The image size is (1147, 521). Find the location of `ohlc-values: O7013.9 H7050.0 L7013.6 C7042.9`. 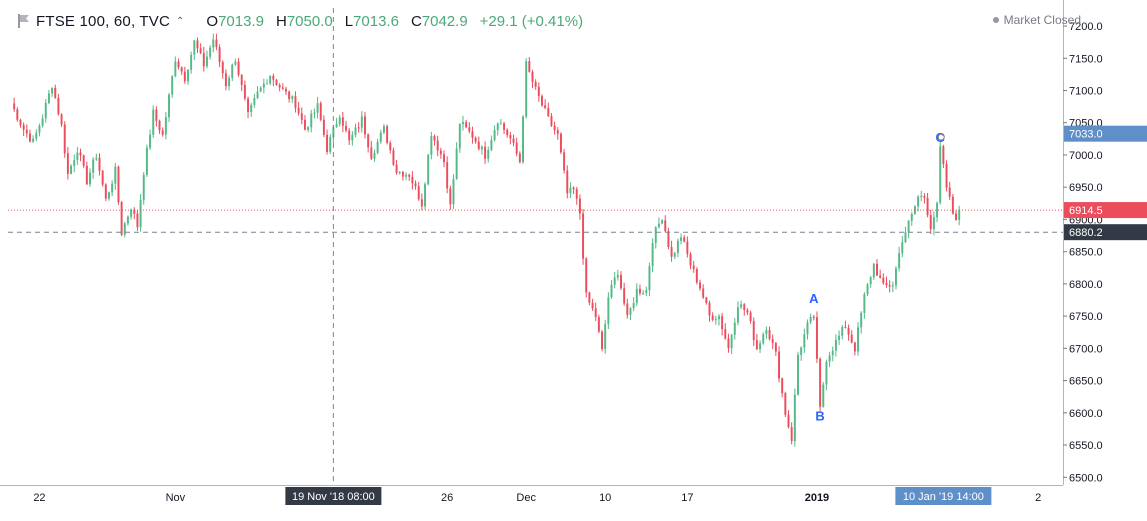

ohlc-values: O7013.9 H7050.0 L7013.6 C7042.9 is located at coordinates (336, 21).